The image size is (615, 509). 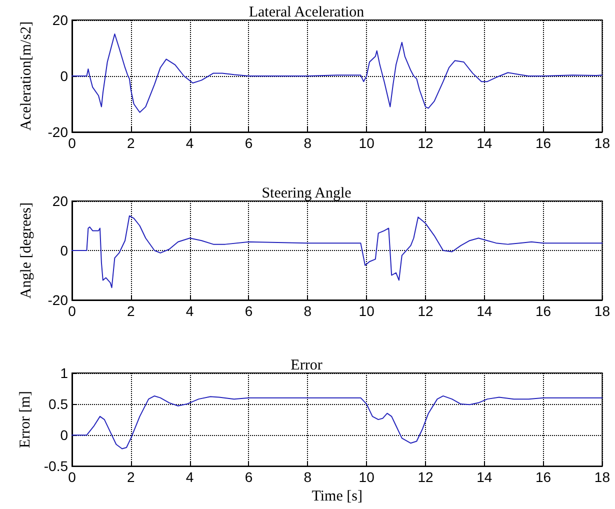 I want to click on x-axis-title: Time [s], so click(x=337, y=496).